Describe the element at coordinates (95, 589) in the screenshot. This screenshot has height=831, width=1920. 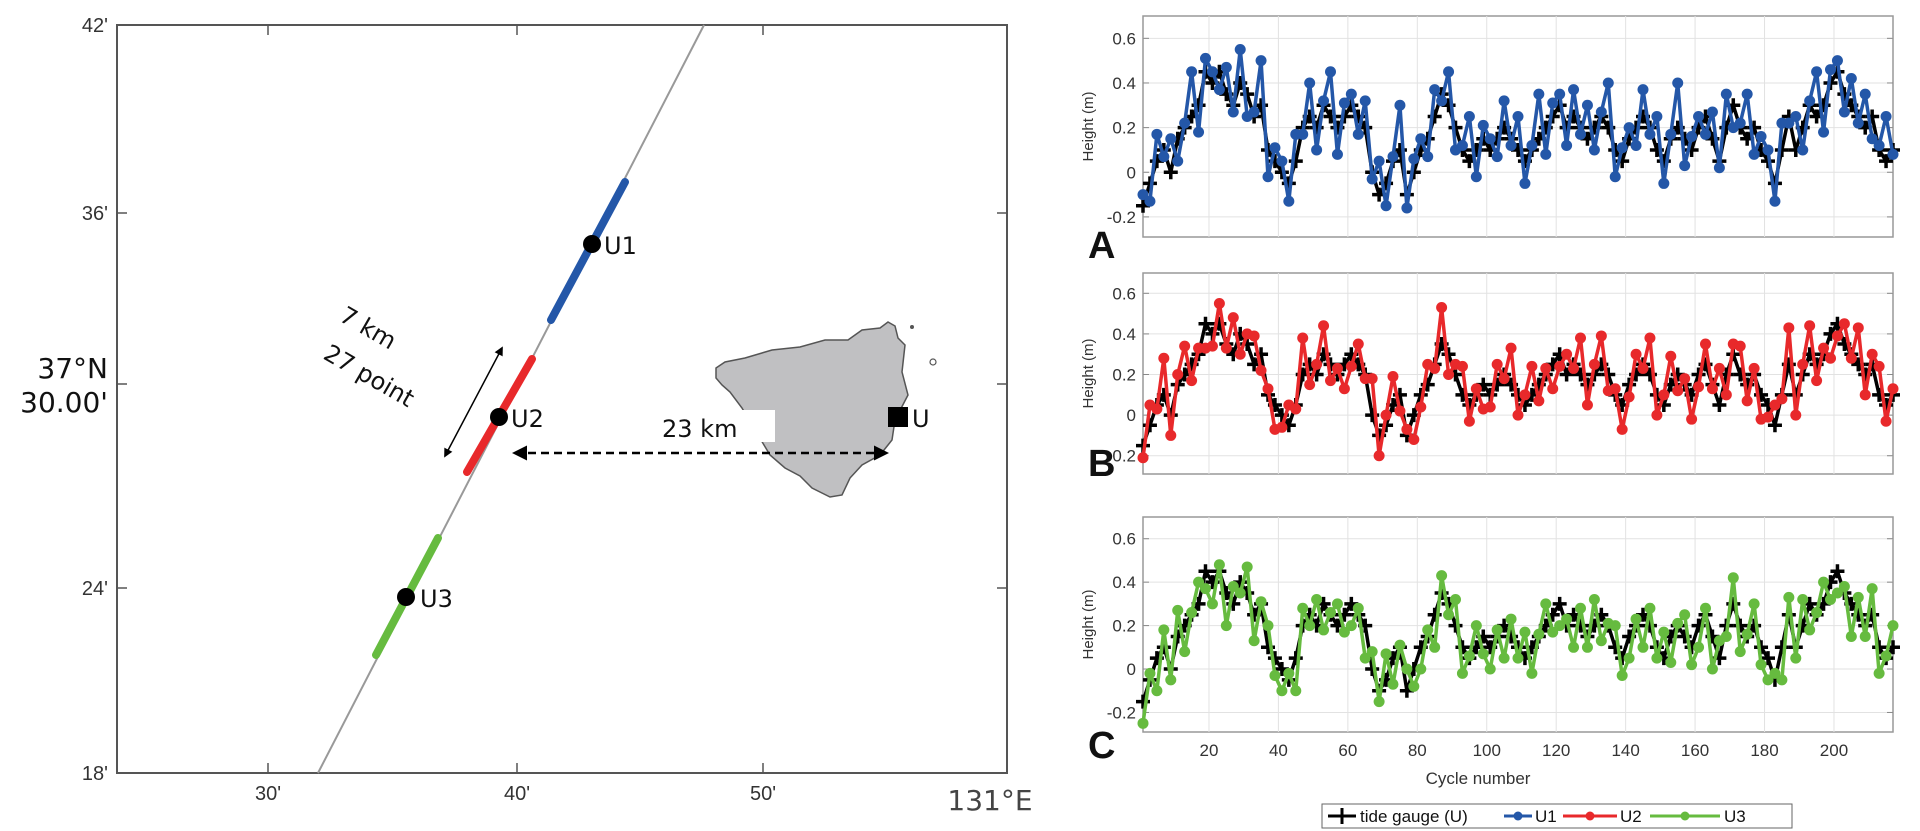
I see `map-y-tick: 24'` at that location.